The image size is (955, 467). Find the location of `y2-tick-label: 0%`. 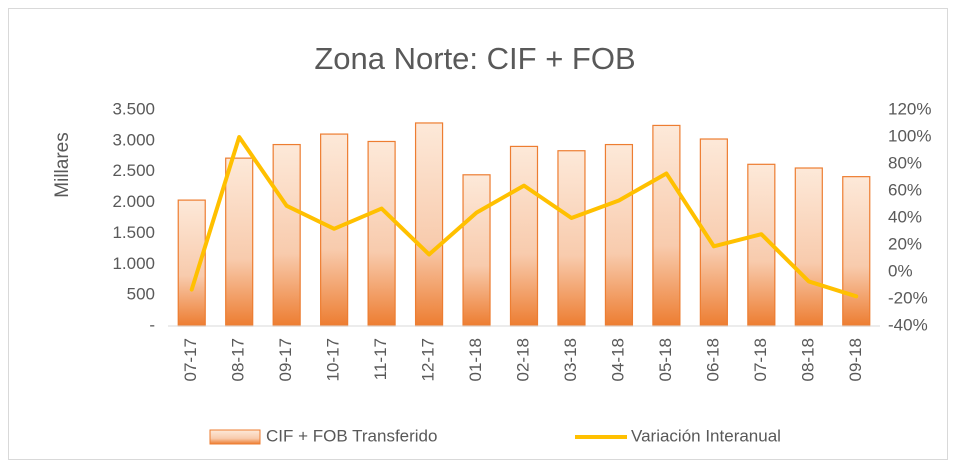

y2-tick-label: 0% is located at coordinates (900, 270).